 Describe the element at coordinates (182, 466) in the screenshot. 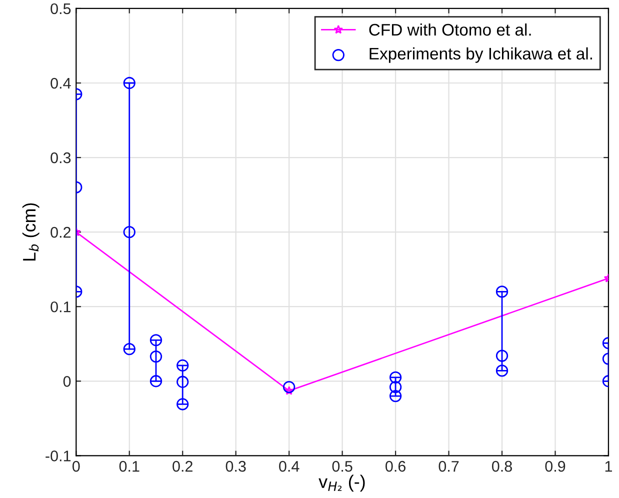

I see `x-tick-label: 0.2` at that location.